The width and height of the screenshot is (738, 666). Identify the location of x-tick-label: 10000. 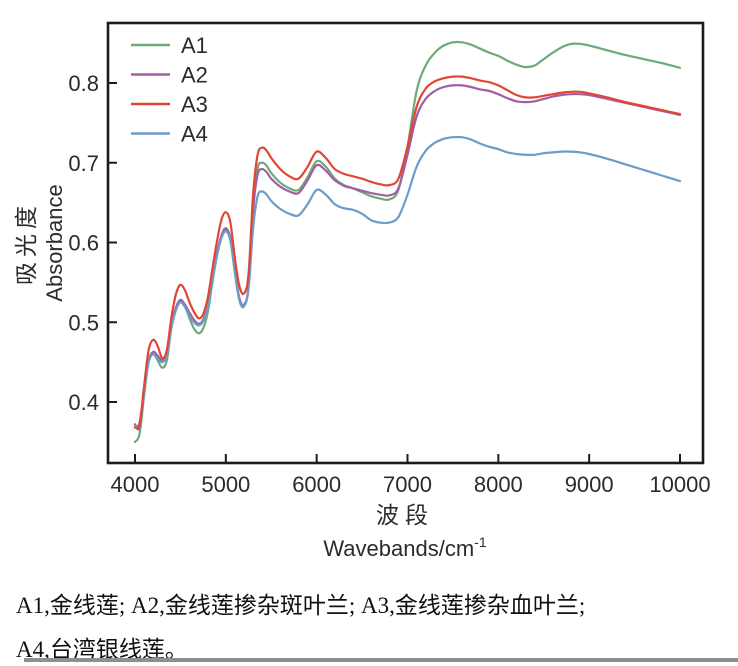
(679, 484).